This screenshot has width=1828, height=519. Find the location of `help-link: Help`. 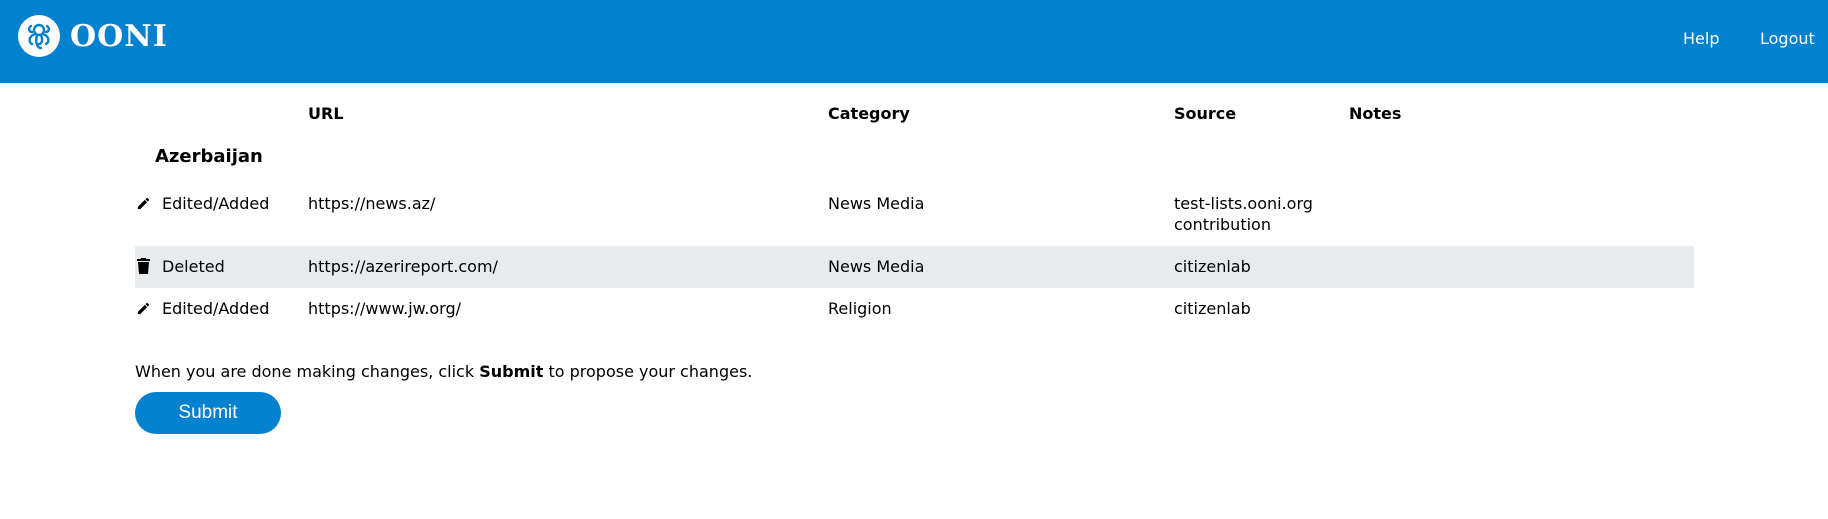

help-link: Help is located at coordinates (1701, 38).